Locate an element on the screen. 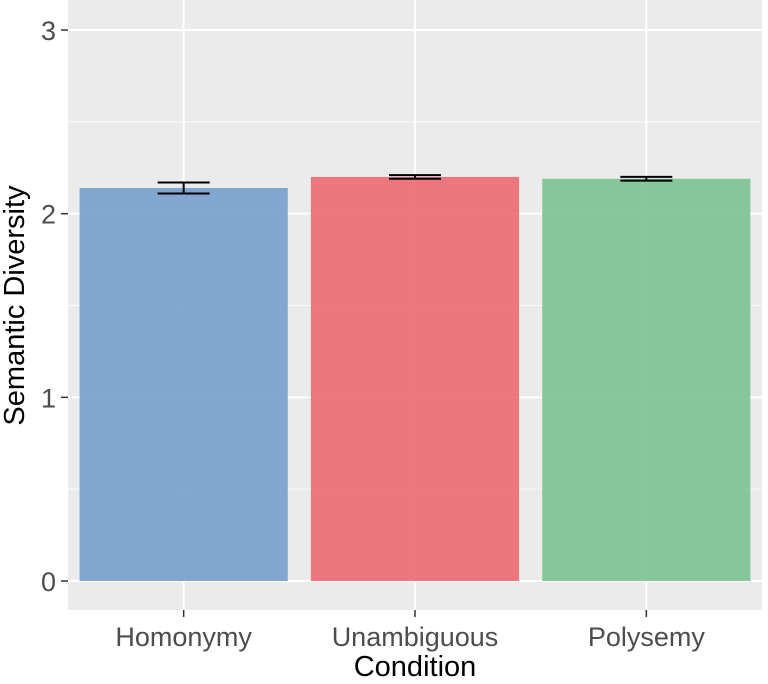 The height and width of the screenshot is (684, 768). y-tick-label: 1 is located at coordinates (48, 398).